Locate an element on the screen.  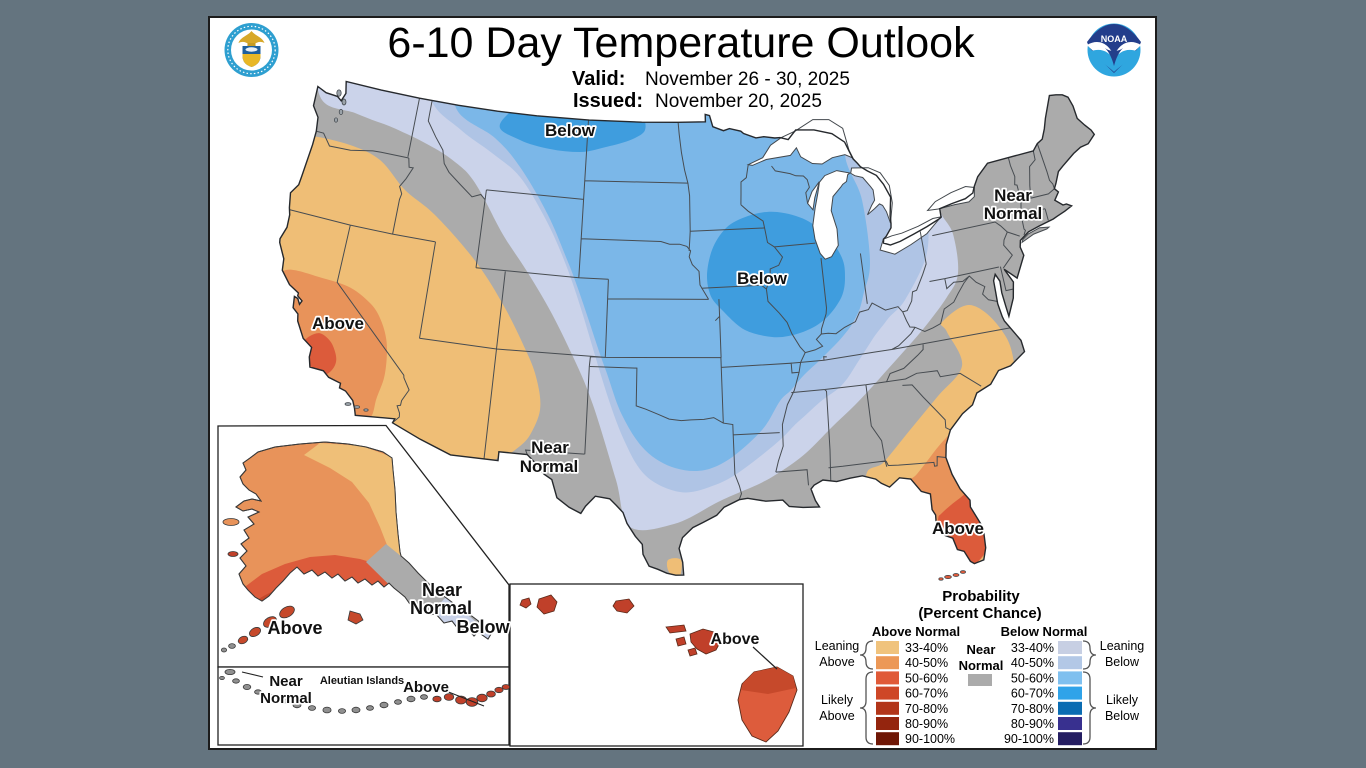
svg-text: Valid: is located at coordinates (598, 79).